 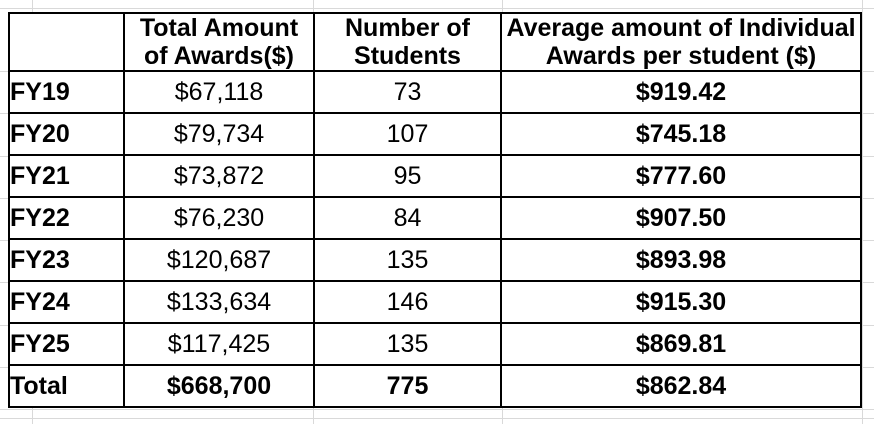 What do you see at coordinates (862, 212) in the screenshot?
I see `sheet-gridline-vertical` at bounding box center [862, 212].